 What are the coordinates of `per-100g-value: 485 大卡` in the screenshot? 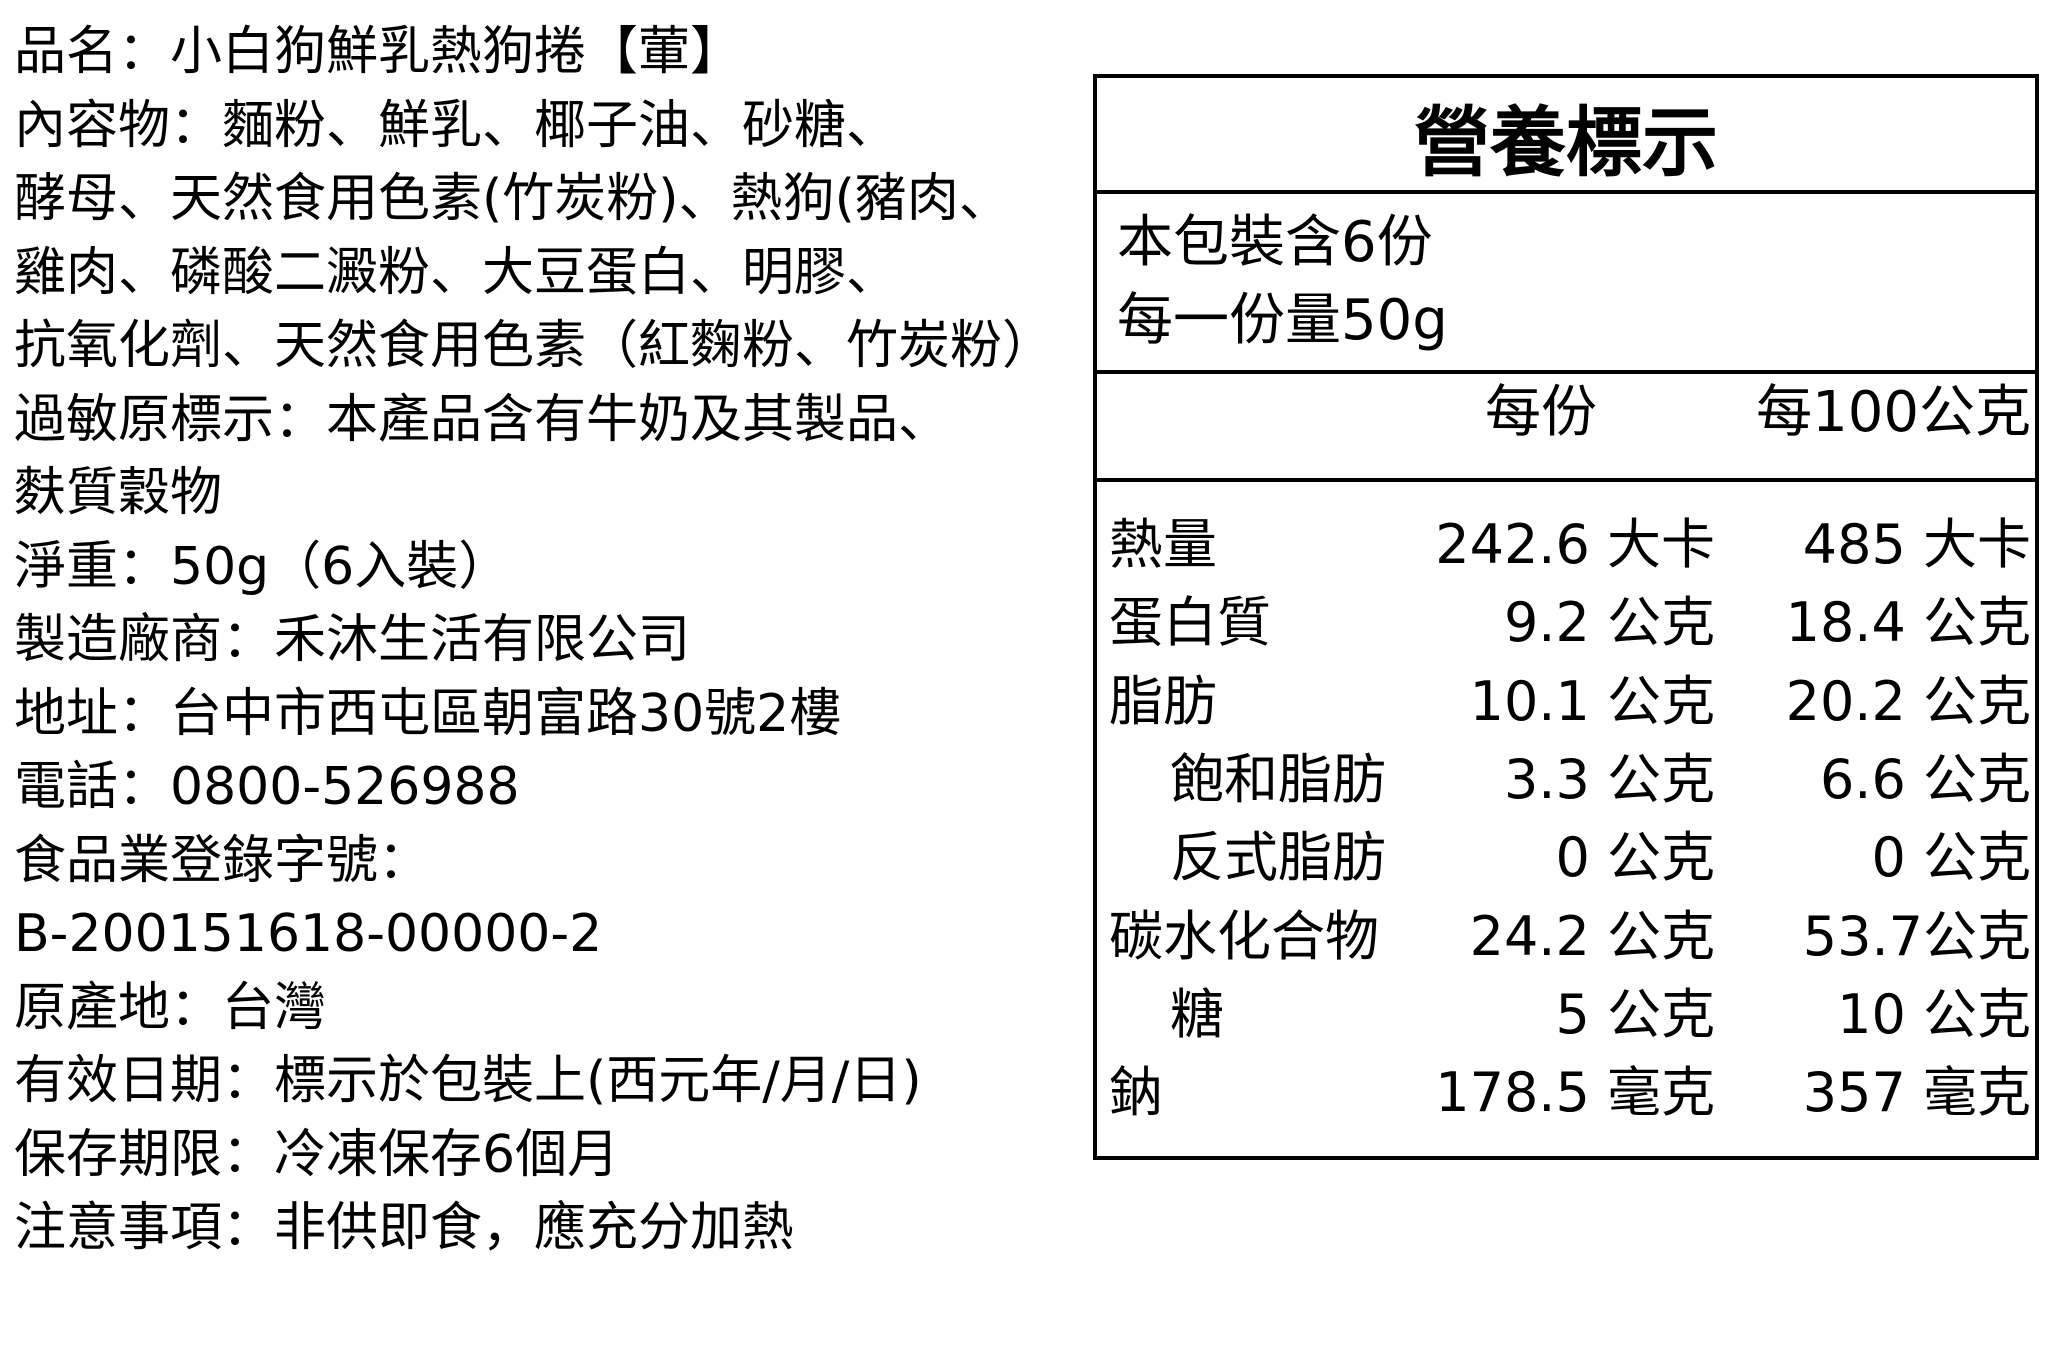 It's located at (1916, 544).